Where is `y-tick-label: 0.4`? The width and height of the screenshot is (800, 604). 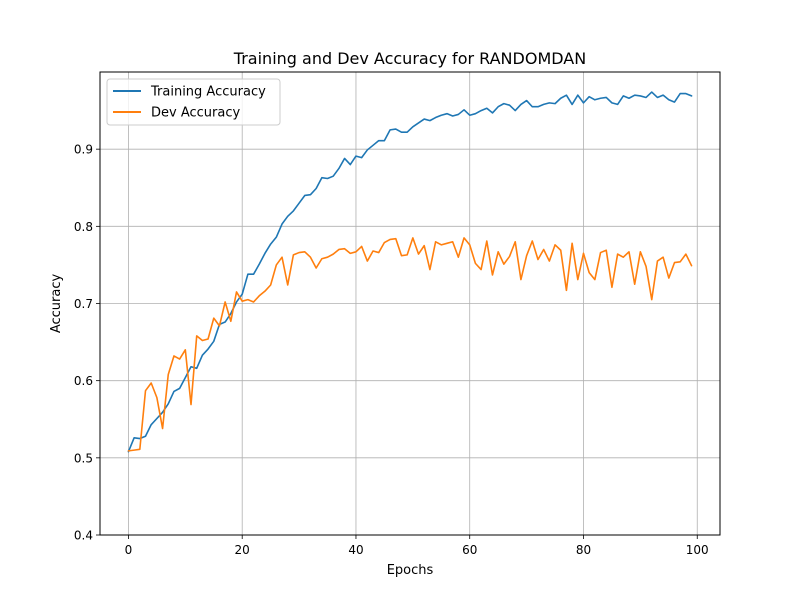 y-tick-label: 0.4 is located at coordinates (83, 536).